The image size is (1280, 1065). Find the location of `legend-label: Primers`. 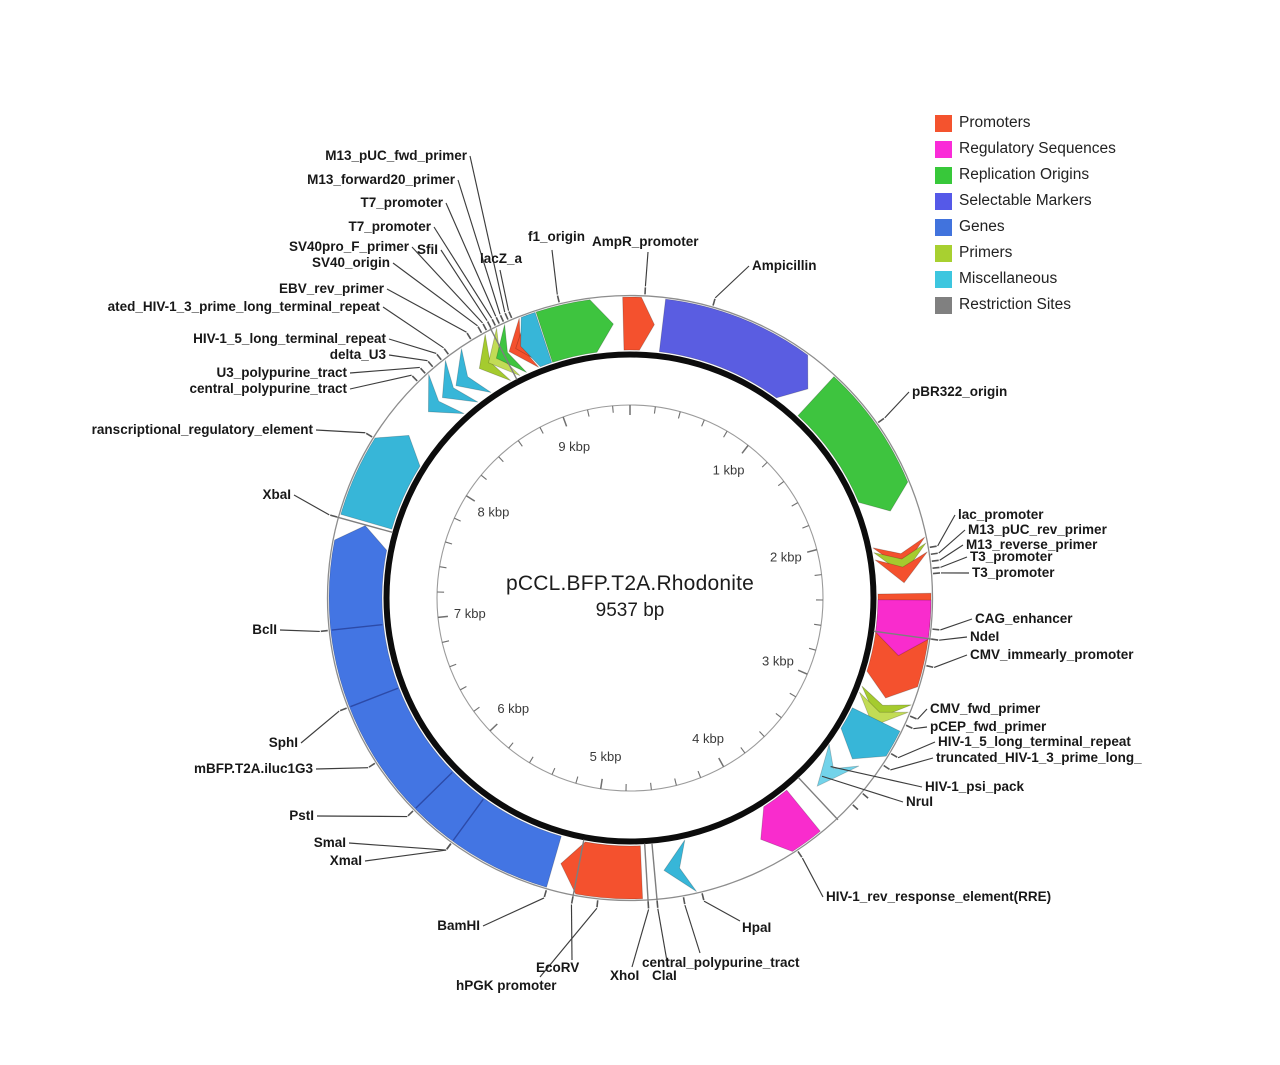

legend-label: Primers is located at coordinates (985, 253).